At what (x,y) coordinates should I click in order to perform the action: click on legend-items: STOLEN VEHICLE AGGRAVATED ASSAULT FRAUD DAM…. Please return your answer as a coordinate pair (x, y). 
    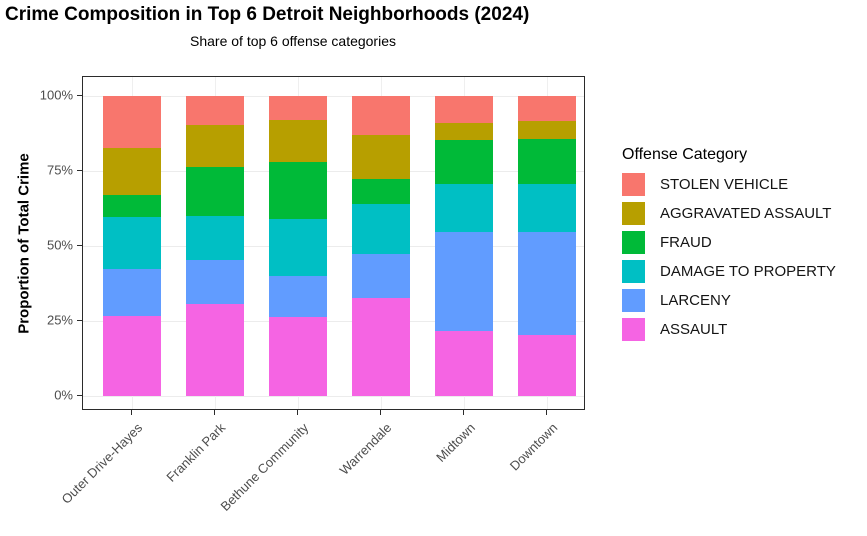
    Looking at the image, I should click on (729, 257).